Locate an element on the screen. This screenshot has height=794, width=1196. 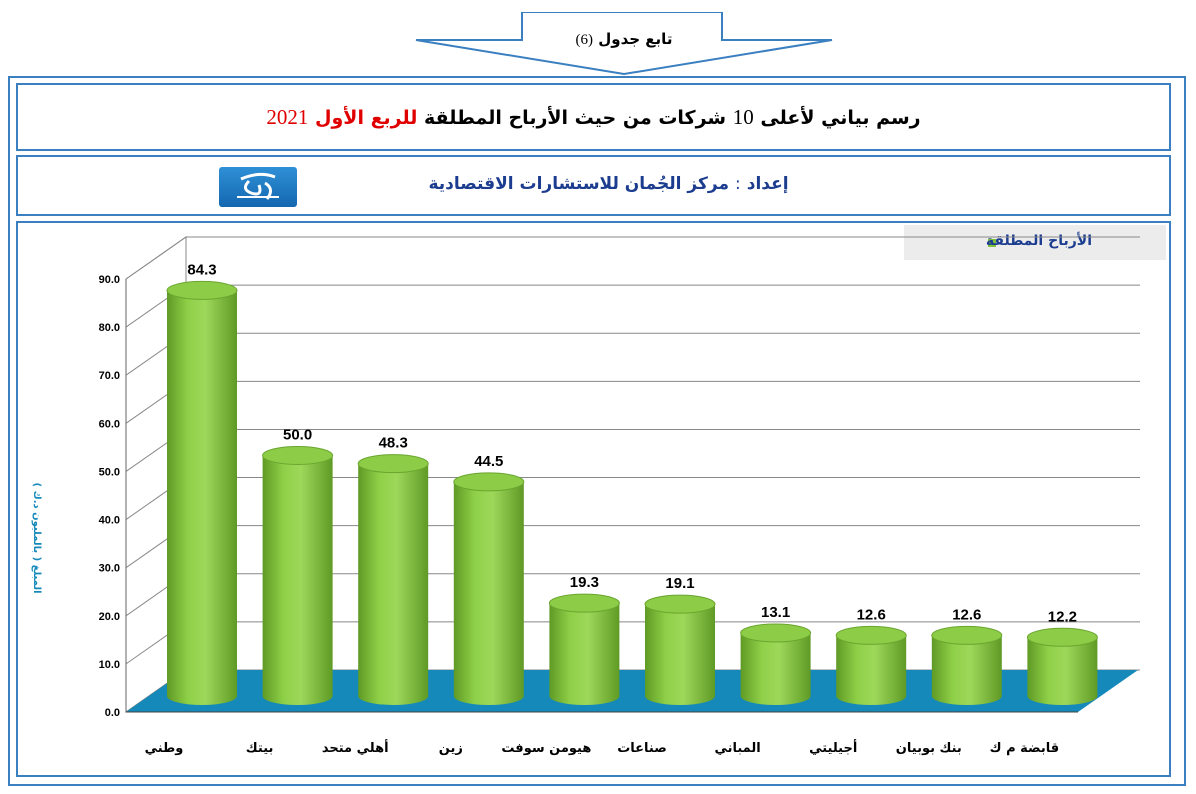
y-tick-label: 40.0 is located at coordinates (109, 521).